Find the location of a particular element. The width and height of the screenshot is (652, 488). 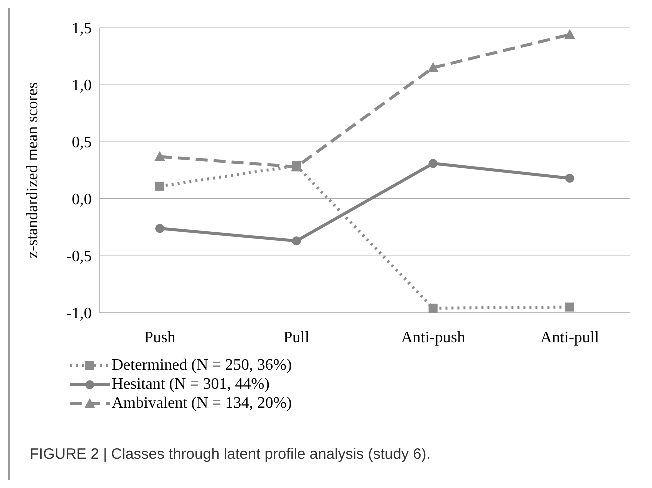

y-tick-label: 0,0 is located at coordinates (82, 200).